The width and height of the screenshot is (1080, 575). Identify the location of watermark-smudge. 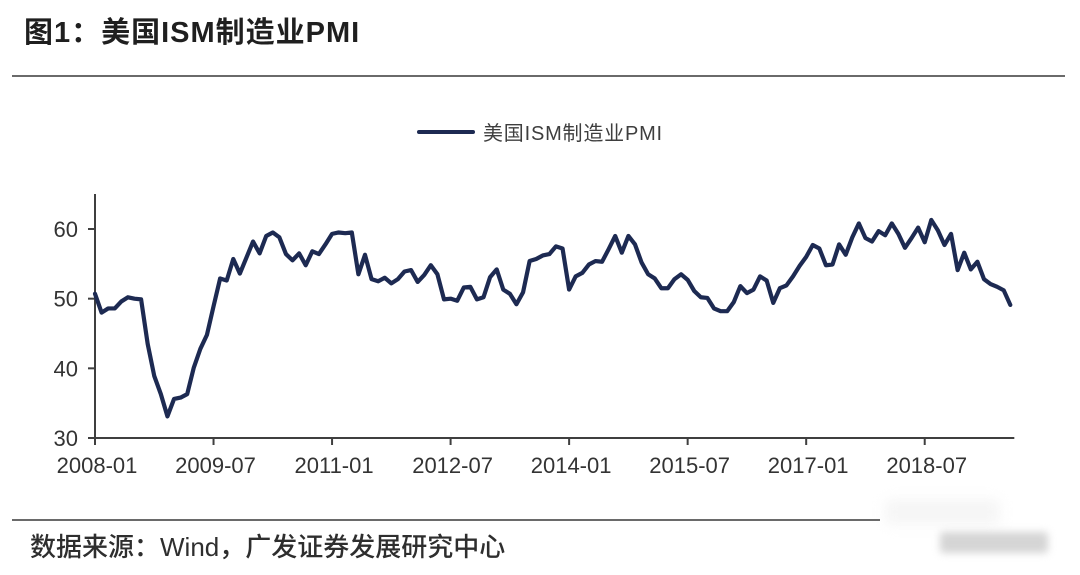
(994, 542).